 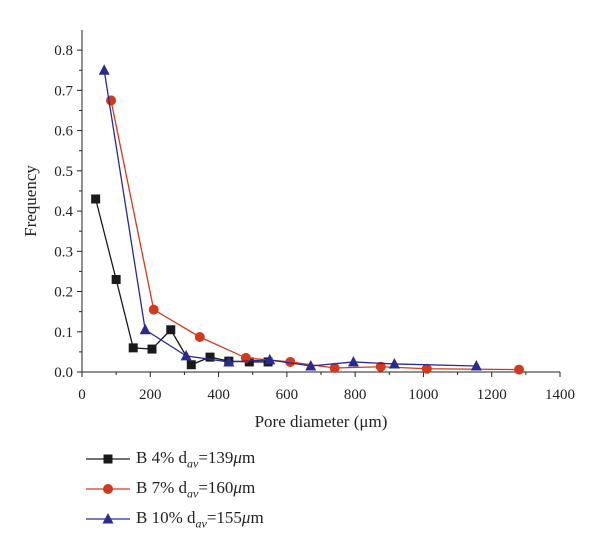 I want to click on x-tick-label: 1400, so click(x=560, y=395).